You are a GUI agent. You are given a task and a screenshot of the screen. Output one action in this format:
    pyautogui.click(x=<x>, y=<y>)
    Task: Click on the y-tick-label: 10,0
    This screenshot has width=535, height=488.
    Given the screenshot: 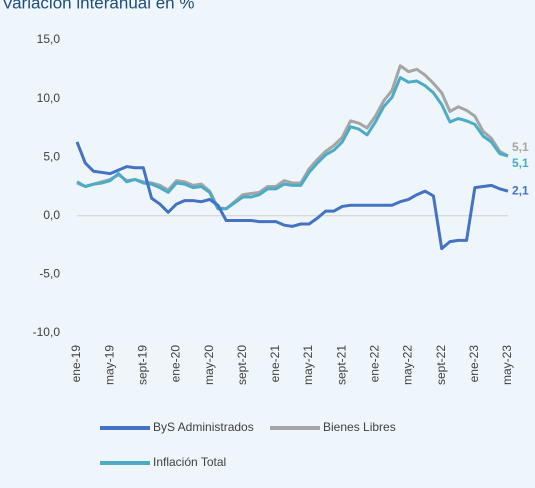 What is the action you would take?
    pyautogui.click(x=49, y=98)
    